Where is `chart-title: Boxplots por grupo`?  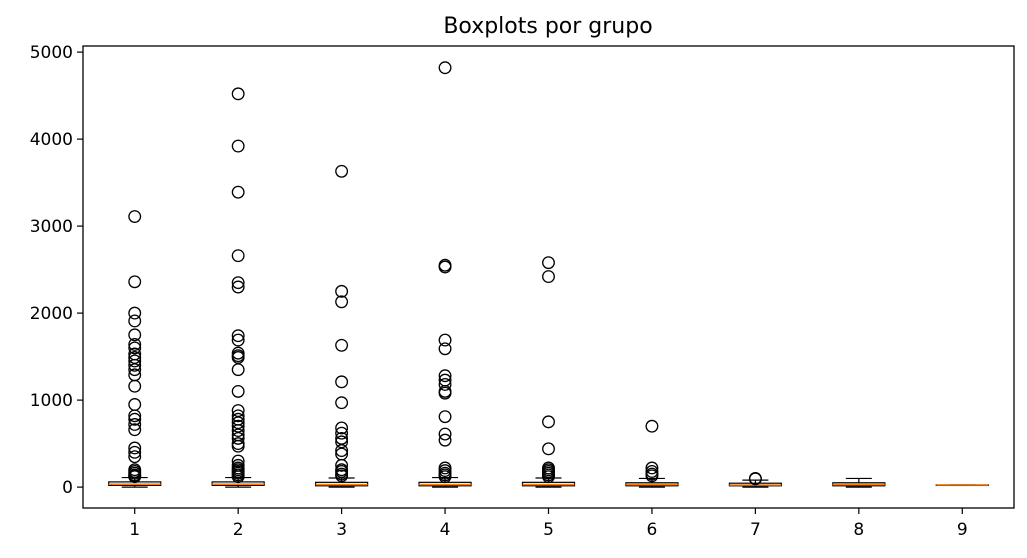
chart-title: Boxplots por grupo is located at coordinates (547, 26).